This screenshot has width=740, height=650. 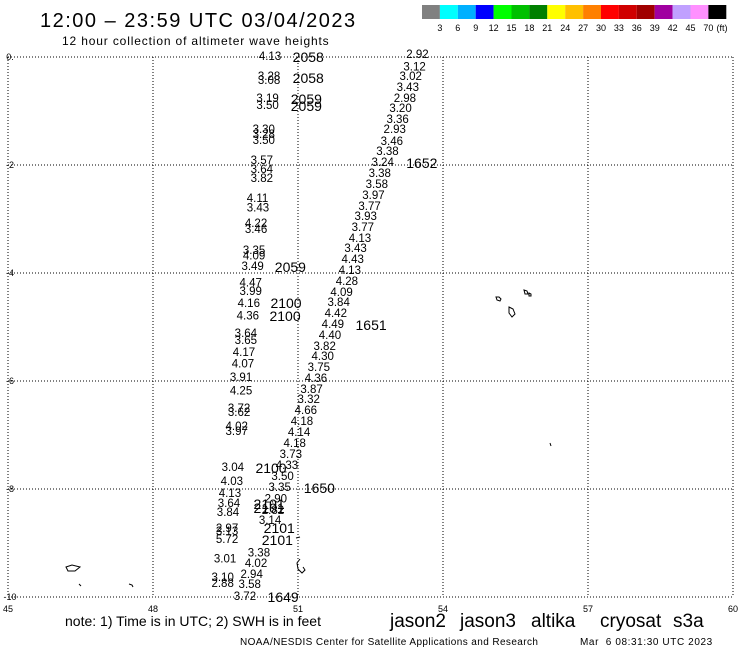 What do you see at coordinates (336, 314) in the screenshot?
I see `wave-height-label: 4.42` at bounding box center [336, 314].